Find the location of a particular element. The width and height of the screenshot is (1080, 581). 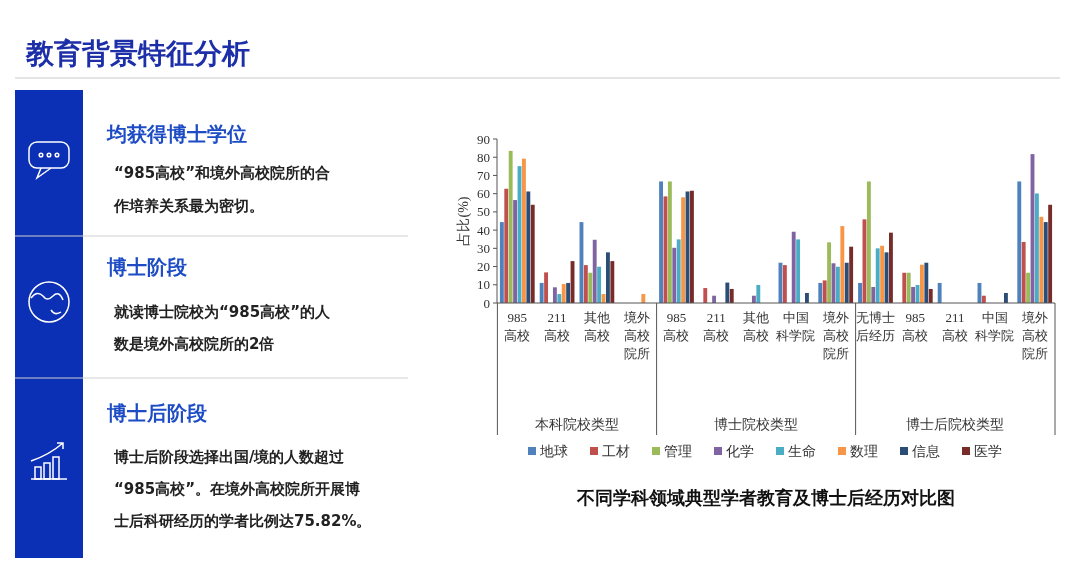

text: 博士院校类型 is located at coordinates (756, 424).